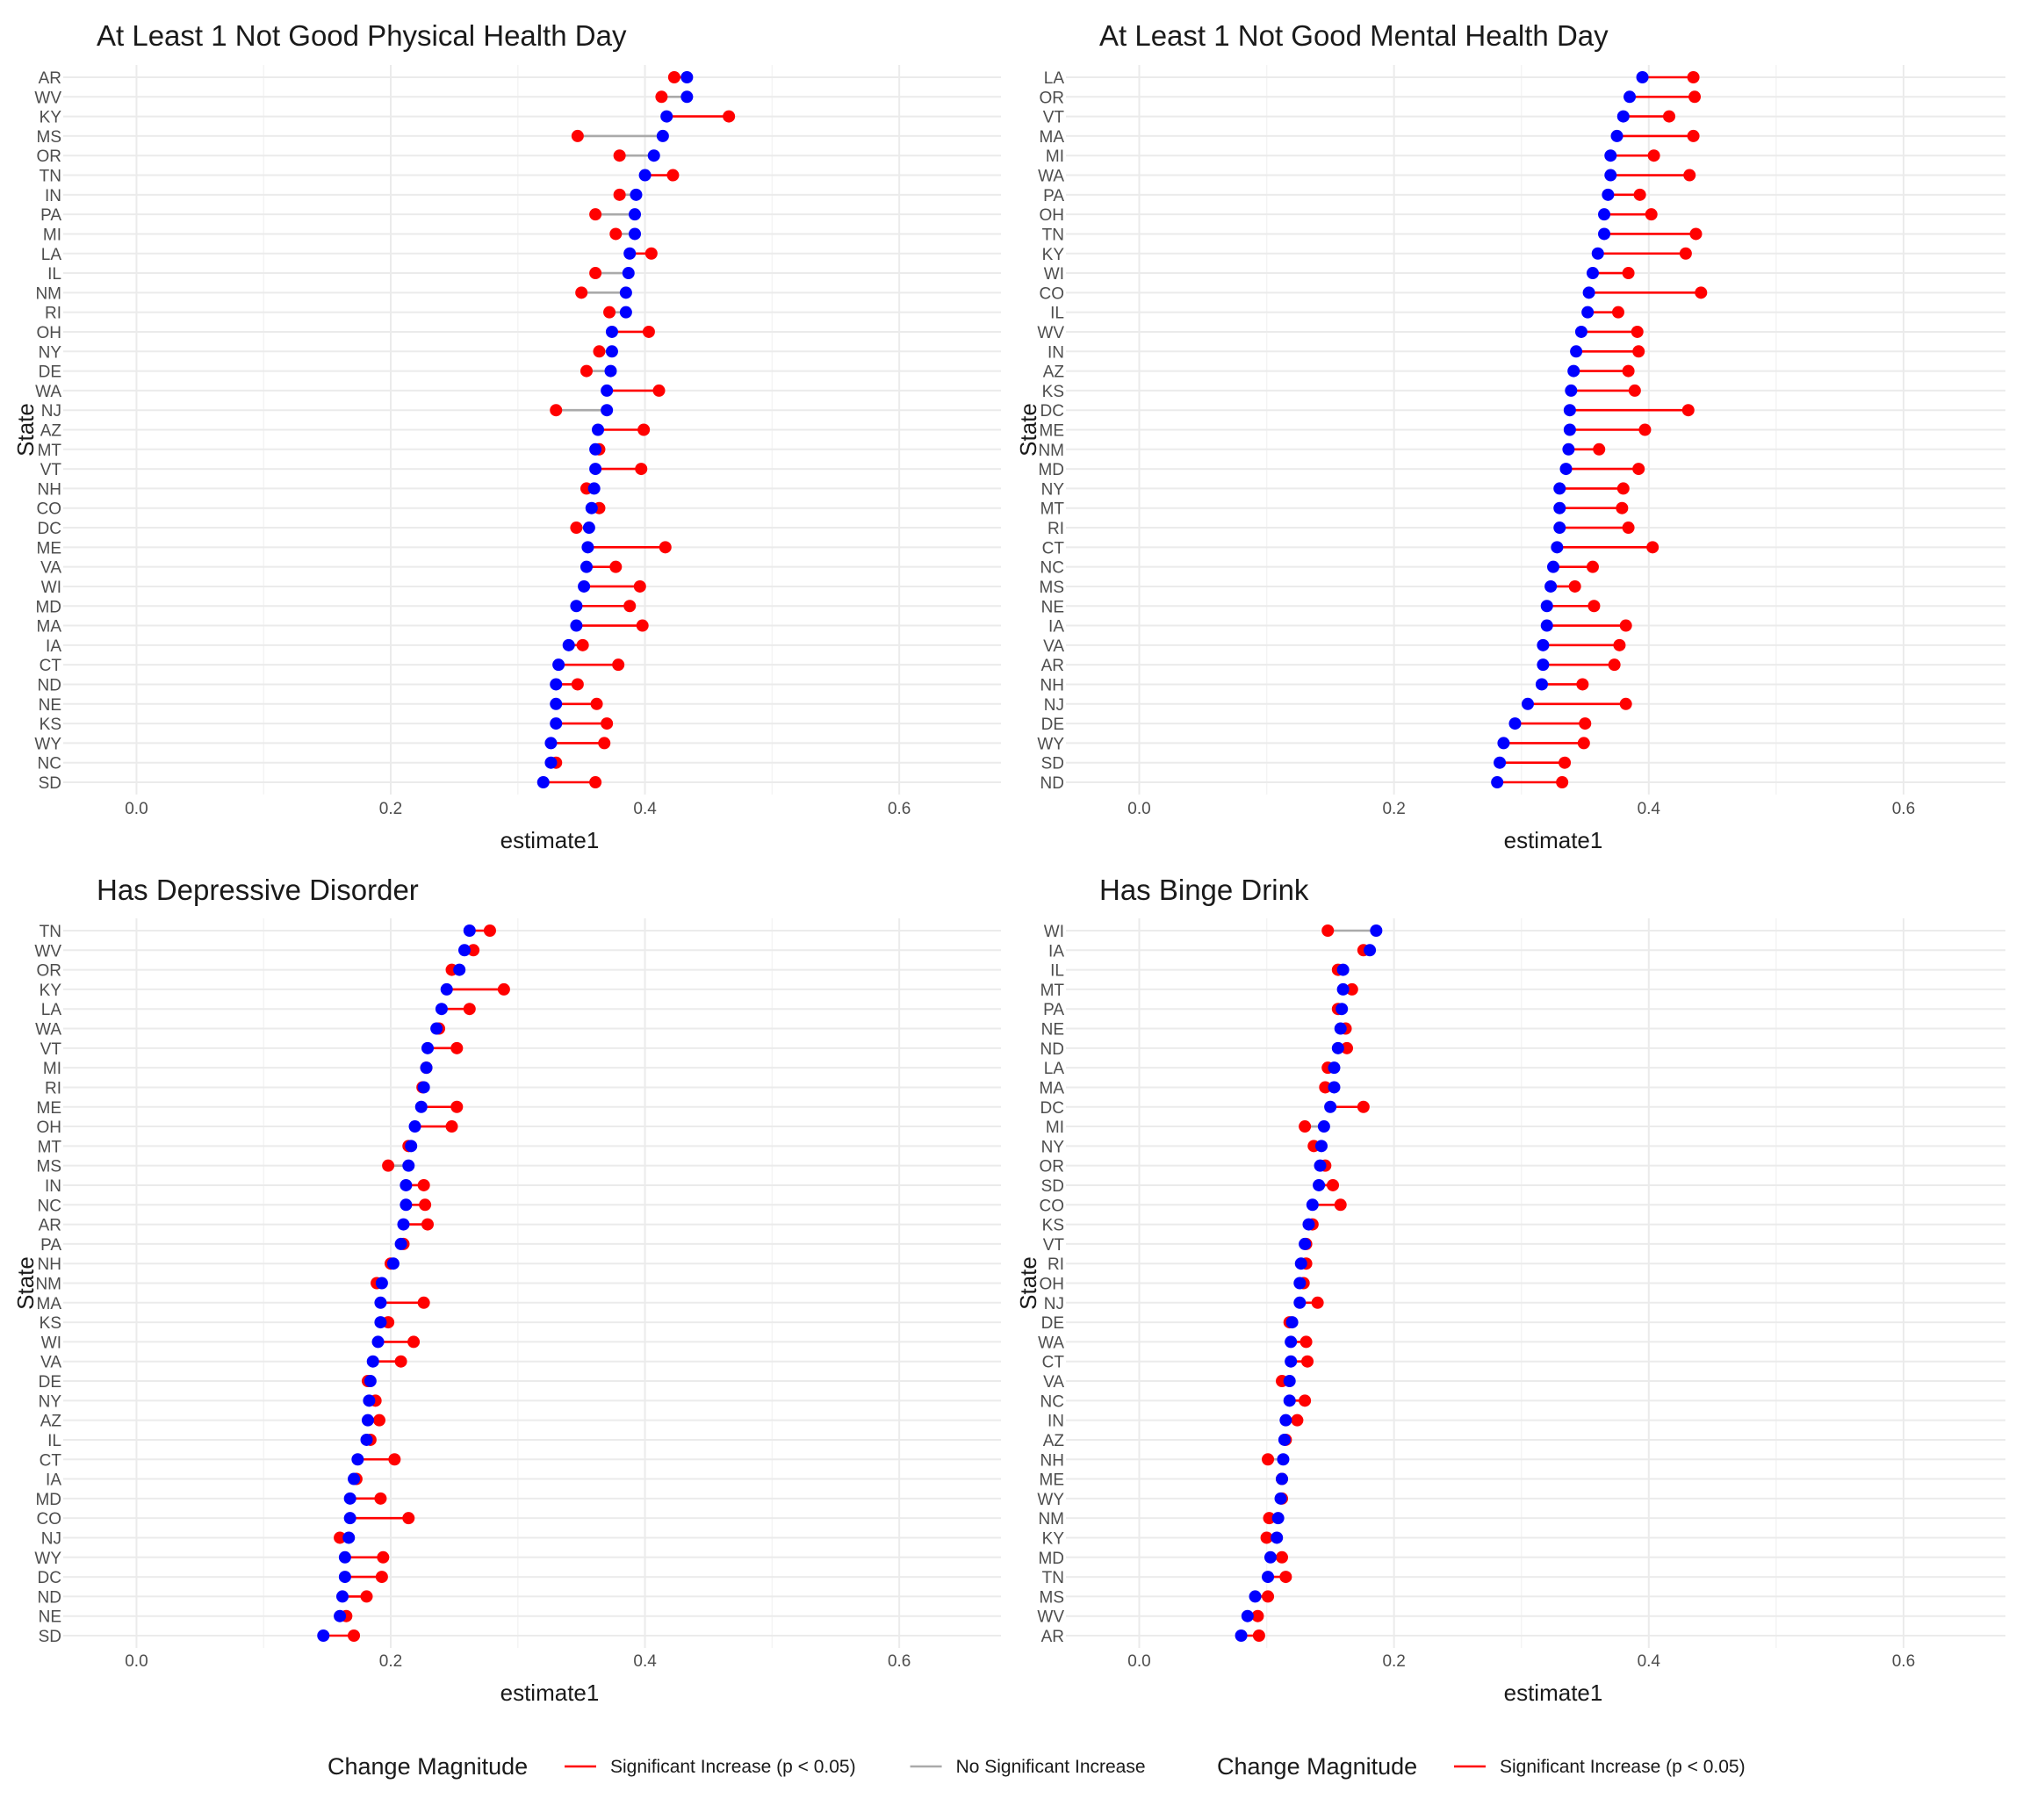 This screenshot has height=1820, width=2023. What do you see at coordinates (733, 1767) in the screenshot?
I see `legend-label: Significant Increase (p < 0.05)` at bounding box center [733, 1767].